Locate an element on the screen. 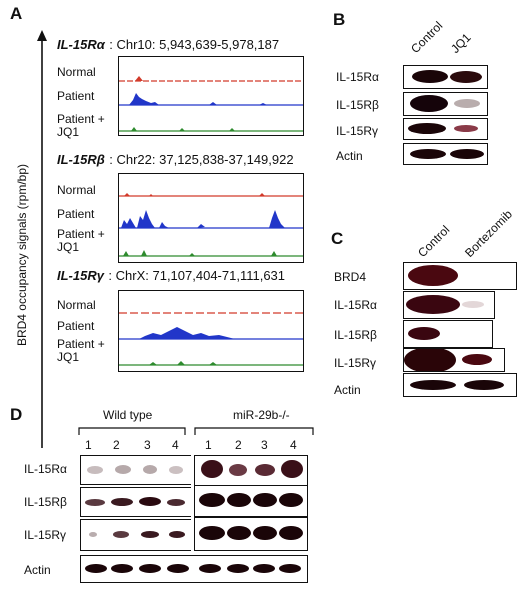  track-label-normal-1: Normal is located at coordinates (76, 72).